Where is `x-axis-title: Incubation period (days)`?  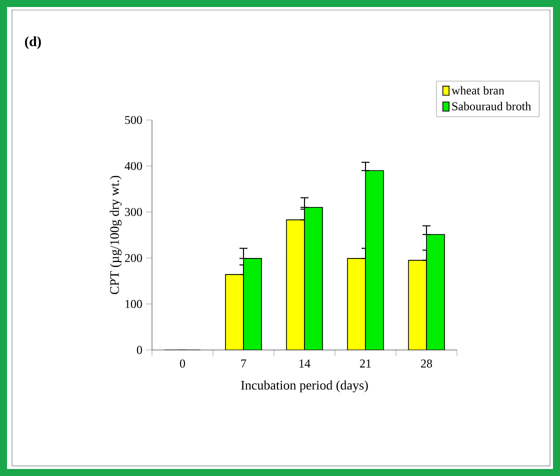
x-axis-title: Incubation period (days) is located at coordinates (304, 386).